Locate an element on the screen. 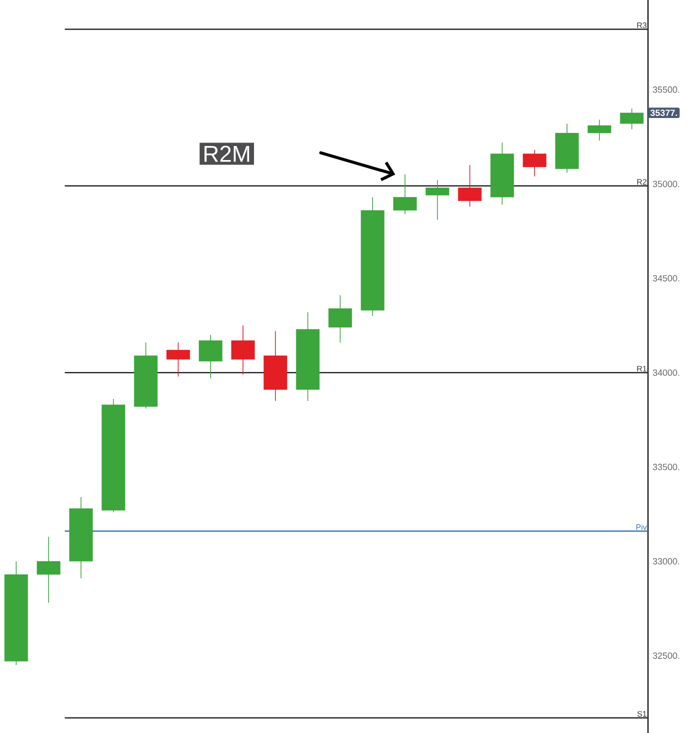 This screenshot has height=733, width=687. y-tick-label: 32500. is located at coordinates (666, 655).